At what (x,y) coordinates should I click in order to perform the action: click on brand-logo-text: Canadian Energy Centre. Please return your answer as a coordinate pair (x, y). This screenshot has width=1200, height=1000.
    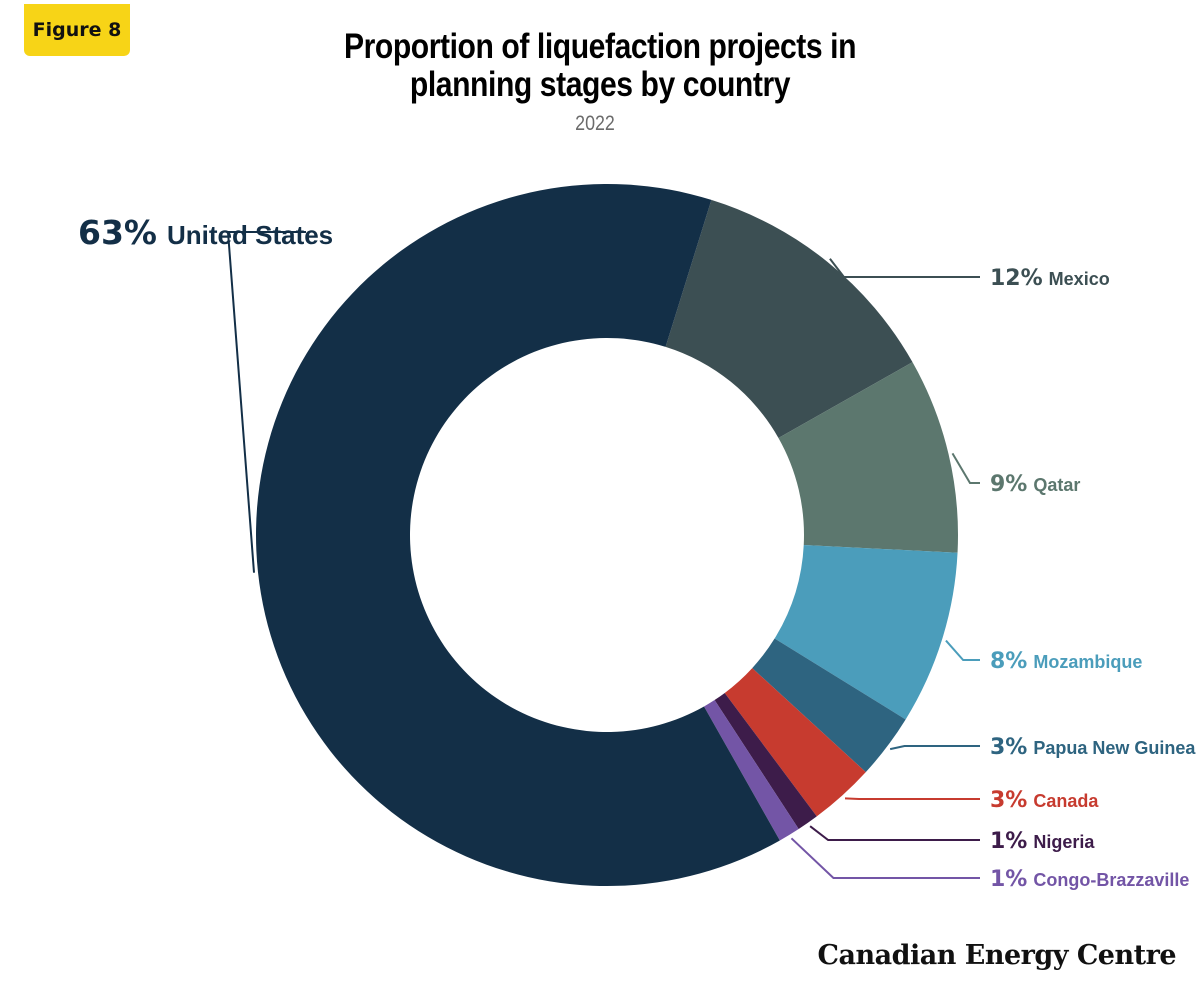
    Looking at the image, I should click on (996, 955).